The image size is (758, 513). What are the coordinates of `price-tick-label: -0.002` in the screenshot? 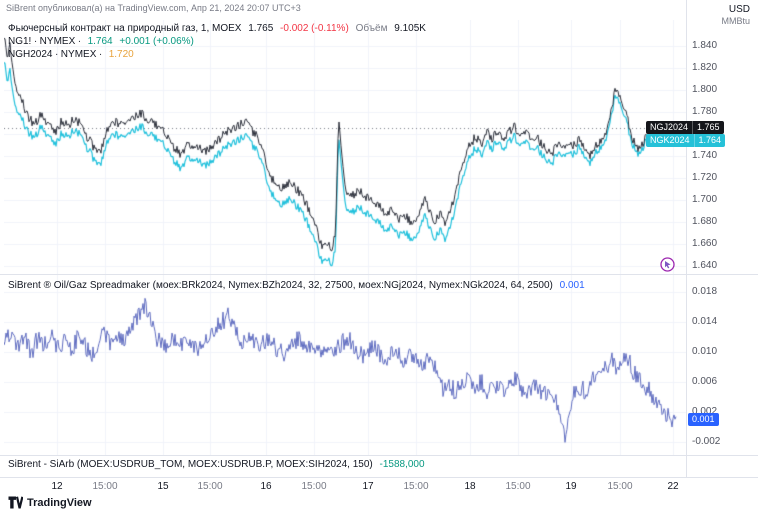 It's located at (706, 441).